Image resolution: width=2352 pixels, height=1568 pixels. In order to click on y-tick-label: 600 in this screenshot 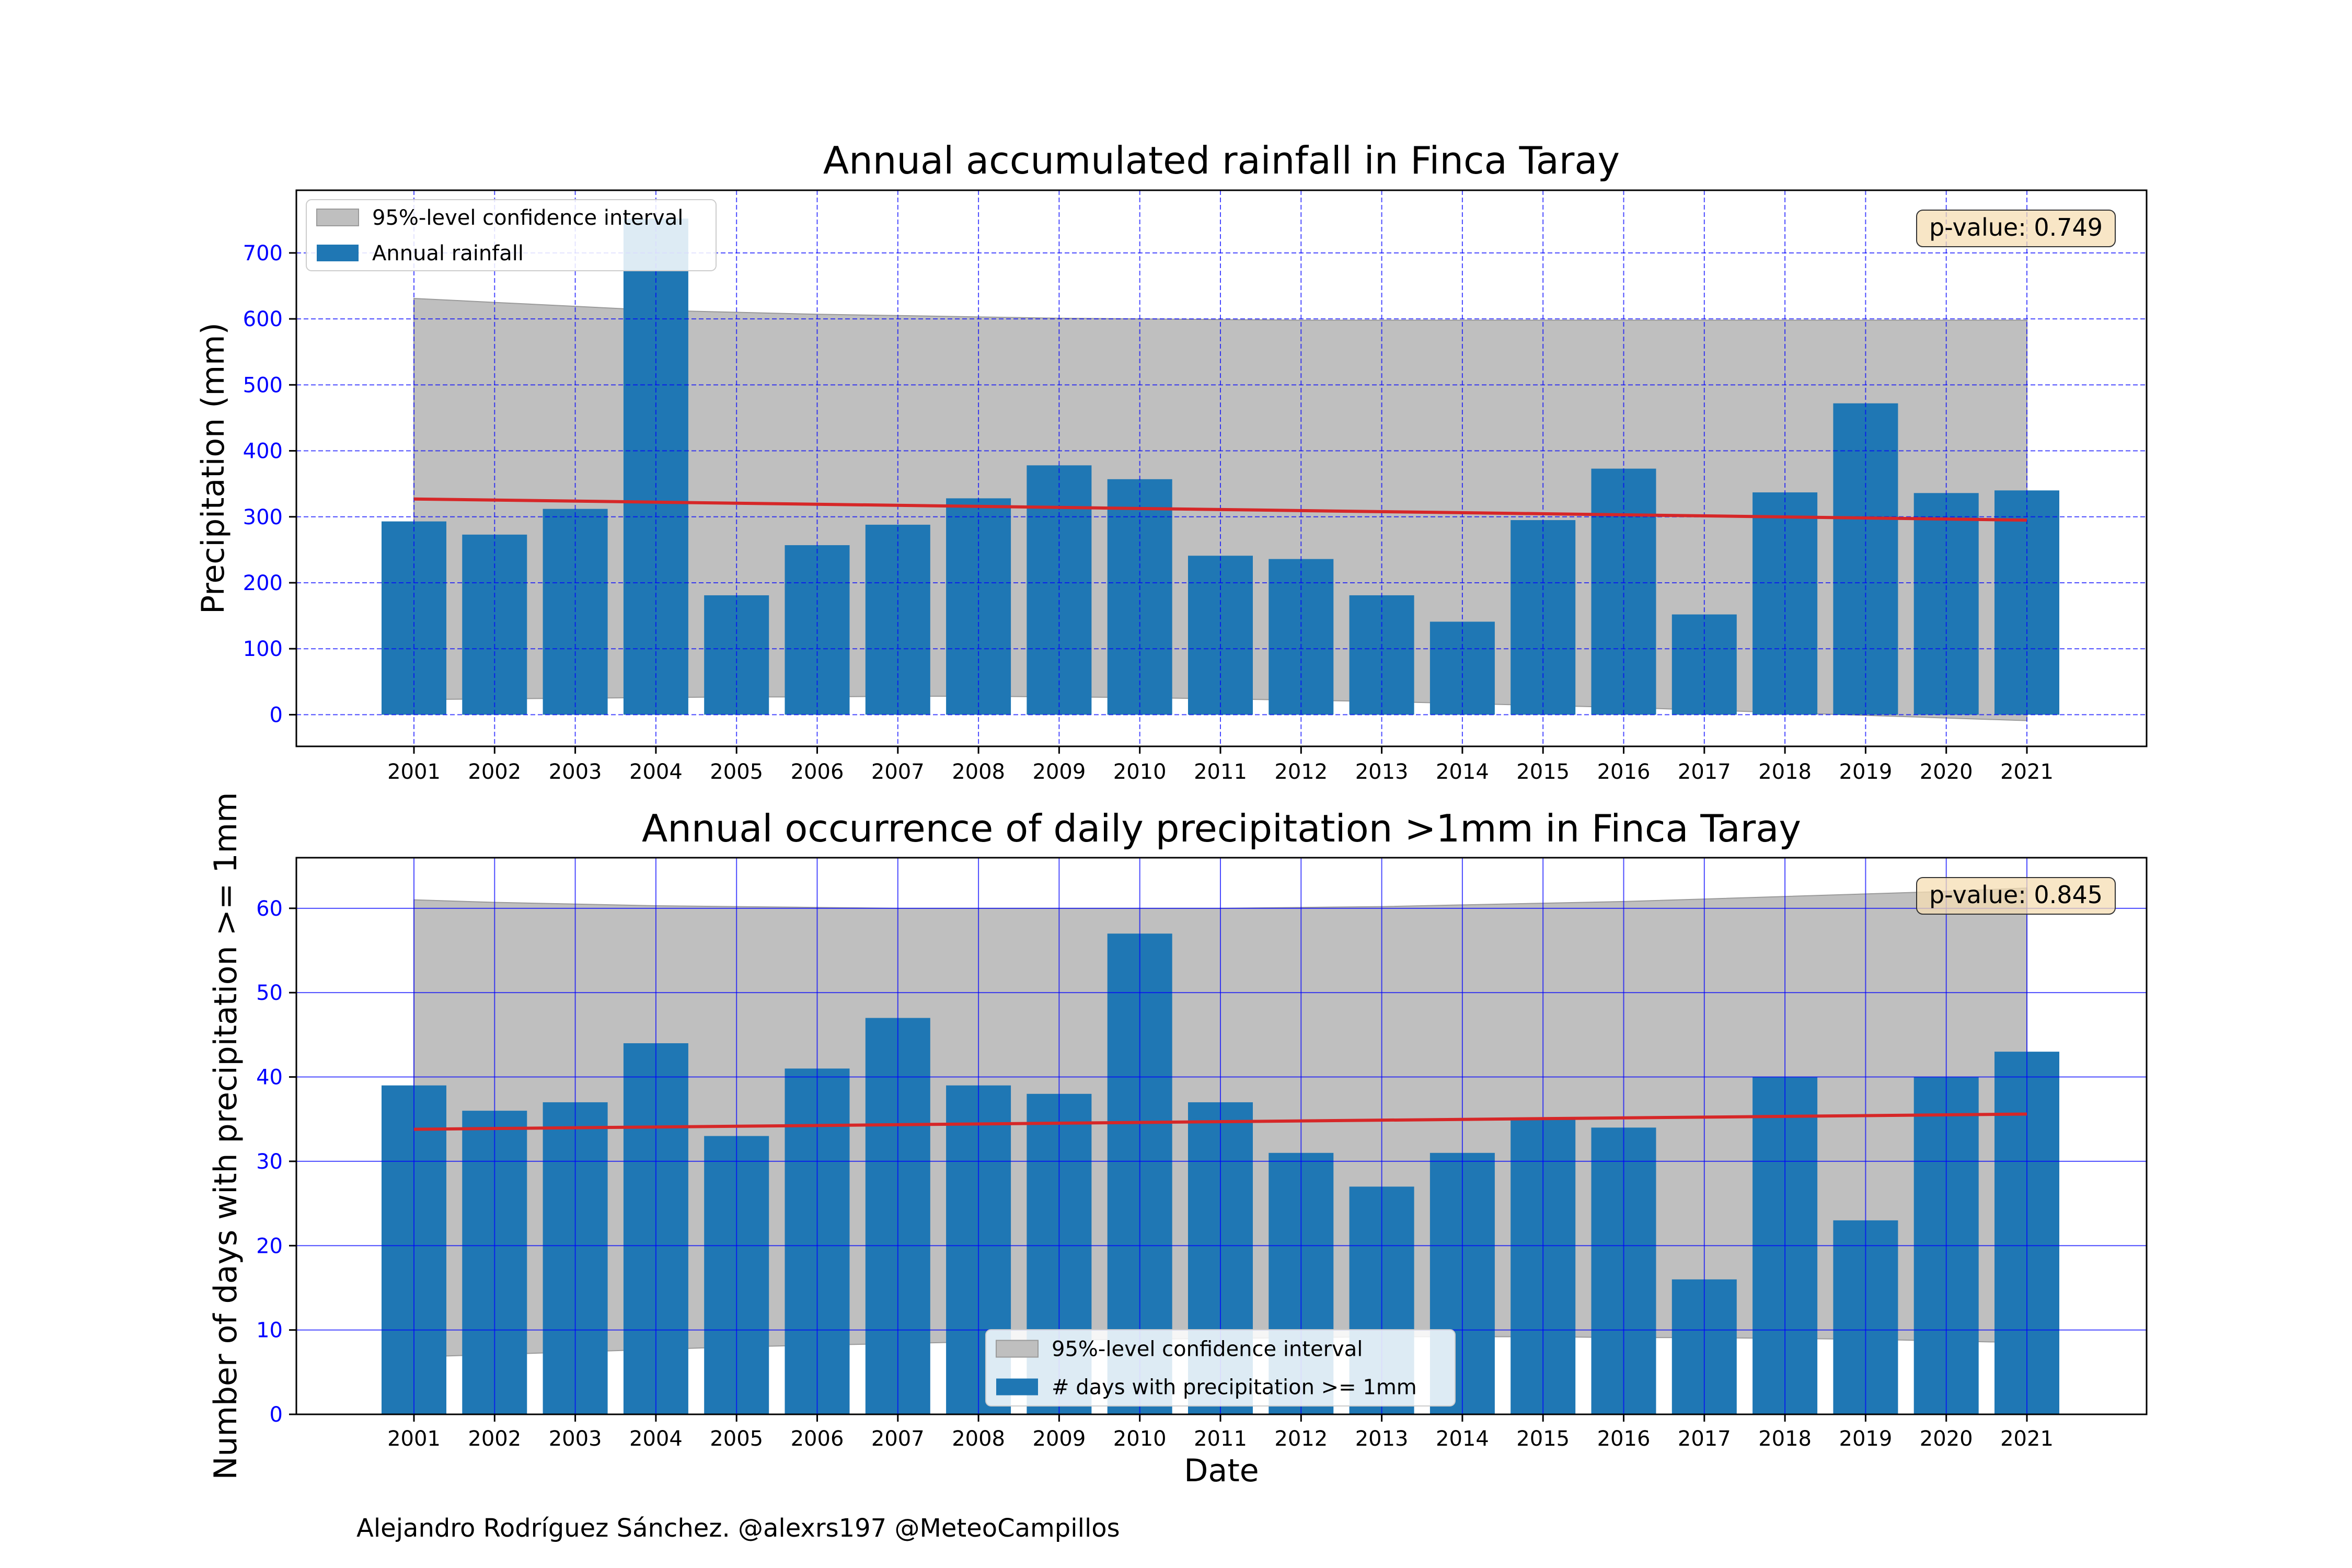, I will do `click(263, 319)`.